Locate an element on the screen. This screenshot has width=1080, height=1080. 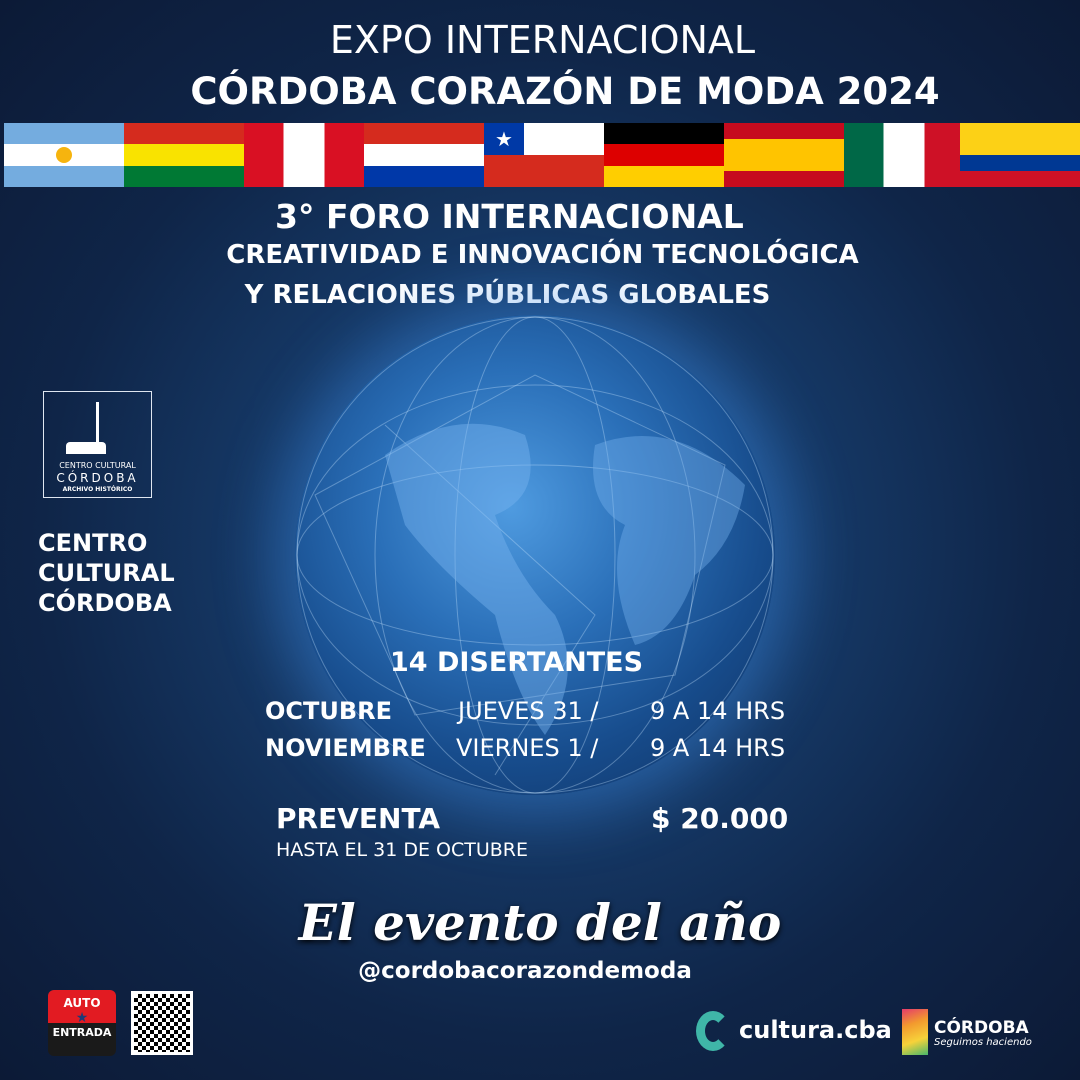
venue-line3: CÓRDOBA is located at coordinates (105, 603).